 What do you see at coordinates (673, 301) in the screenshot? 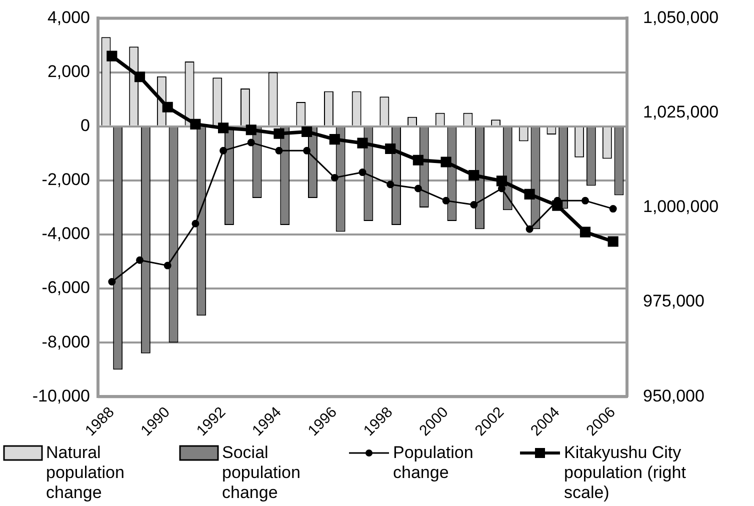
I see `y2-tick-label: 975,000` at bounding box center [673, 301].